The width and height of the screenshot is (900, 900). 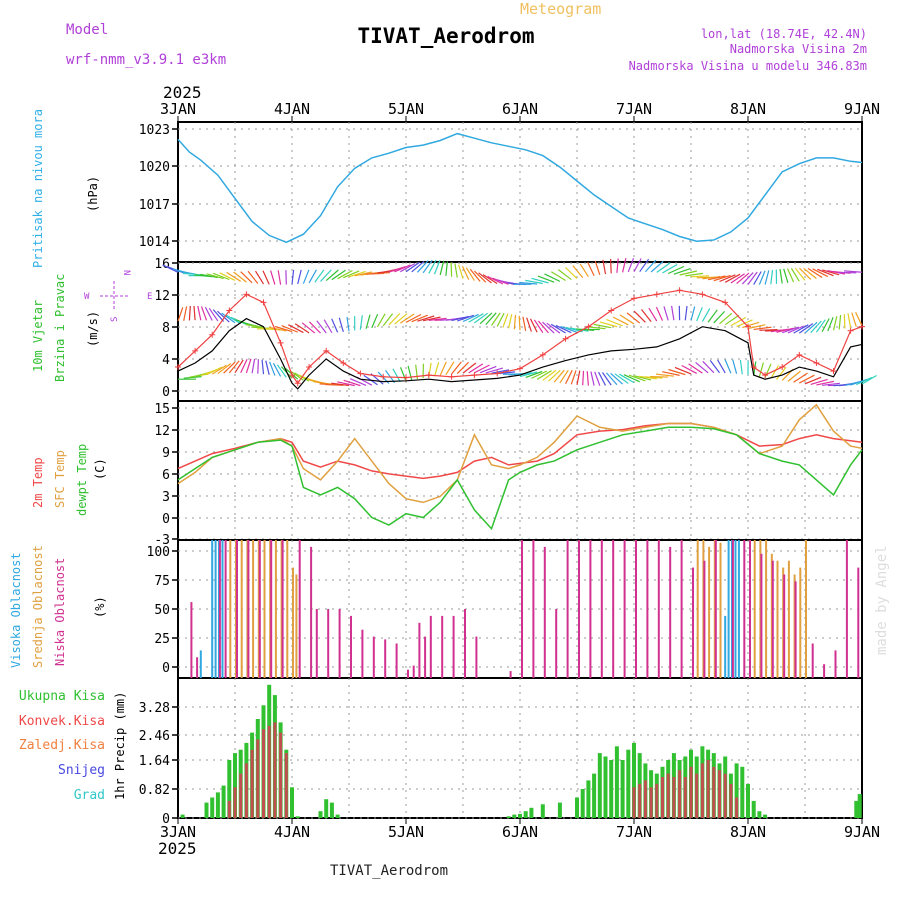 What do you see at coordinates (520, 188) in the screenshot?
I see `pressure-line` at bounding box center [520, 188].